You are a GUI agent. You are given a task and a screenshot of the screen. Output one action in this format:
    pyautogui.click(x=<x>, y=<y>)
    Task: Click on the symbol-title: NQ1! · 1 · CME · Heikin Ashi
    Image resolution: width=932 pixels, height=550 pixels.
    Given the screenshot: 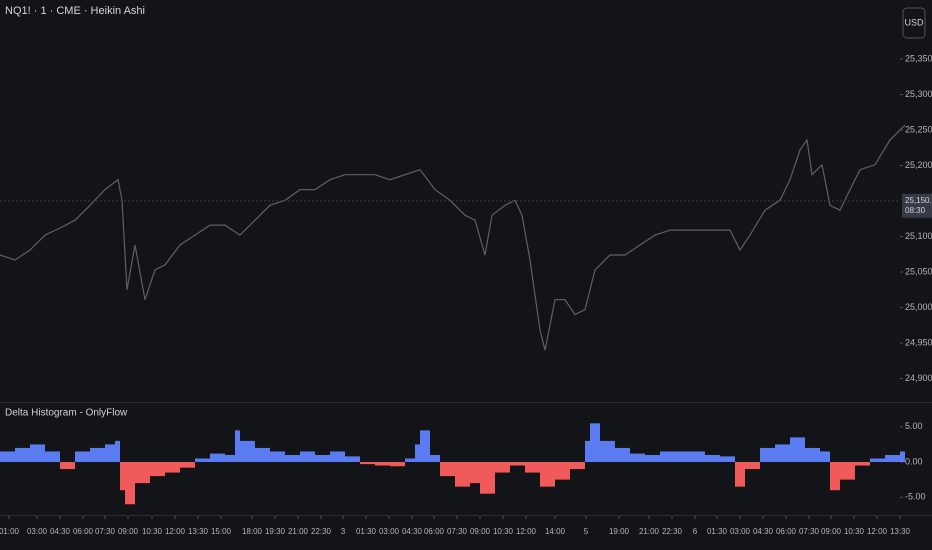 What is the action you would take?
    pyautogui.click(x=75, y=11)
    